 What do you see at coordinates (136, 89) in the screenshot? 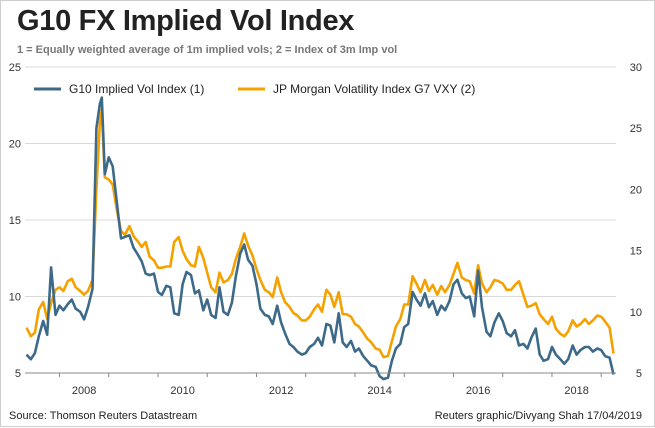
I see `legend-label-series-1: G10 Implied Vol Index (1)` at bounding box center [136, 89].